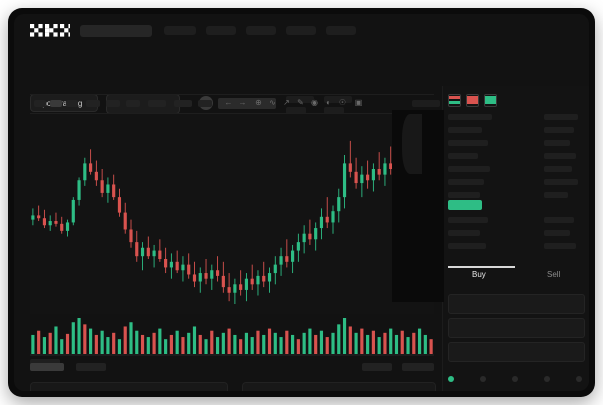  What do you see at coordinates (418, 367) in the screenshot?
I see `bottom-tab-positions` at bounding box center [418, 367].